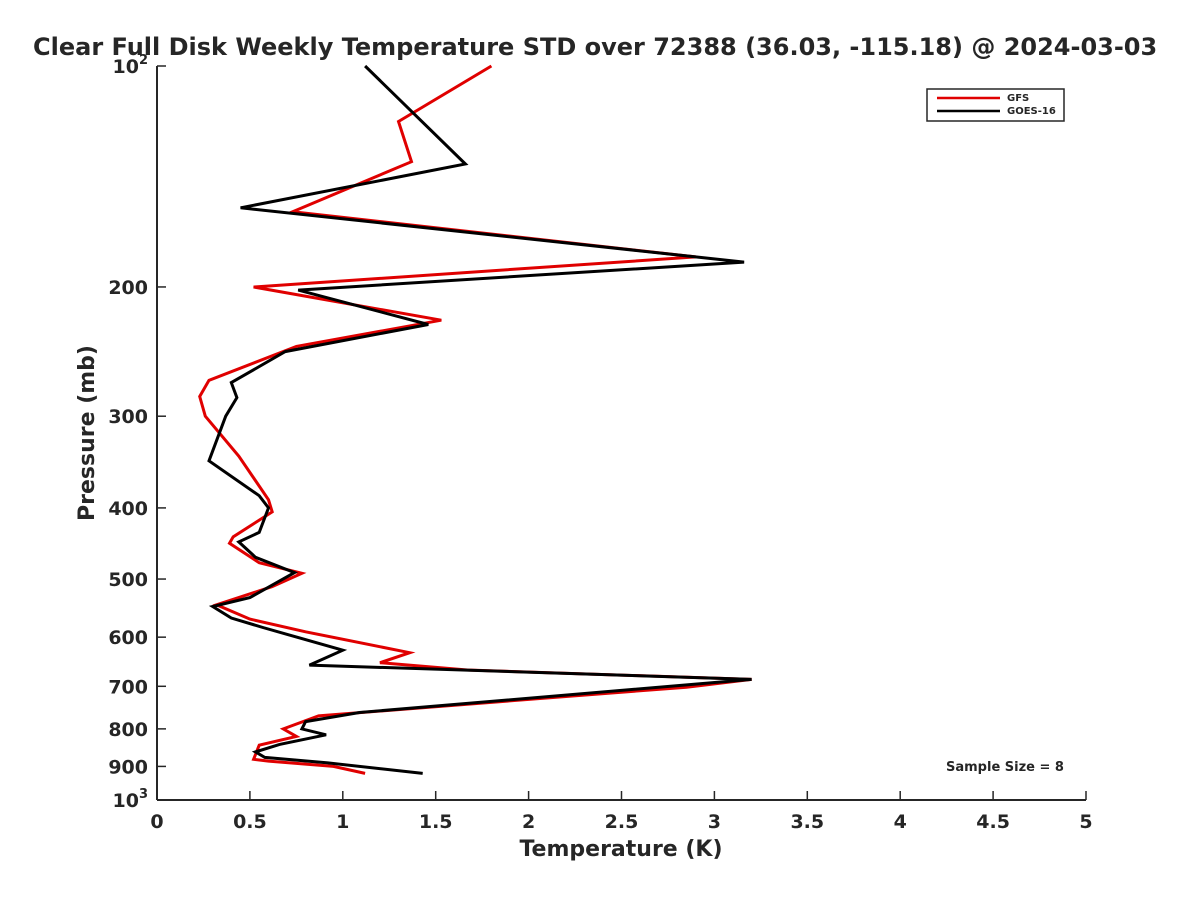 The width and height of the screenshot is (1200, 900). What do you see at coordinates (342, 822) in the screenshot?
I see `x-tick-label: 1` at bounding box center [342, 822].